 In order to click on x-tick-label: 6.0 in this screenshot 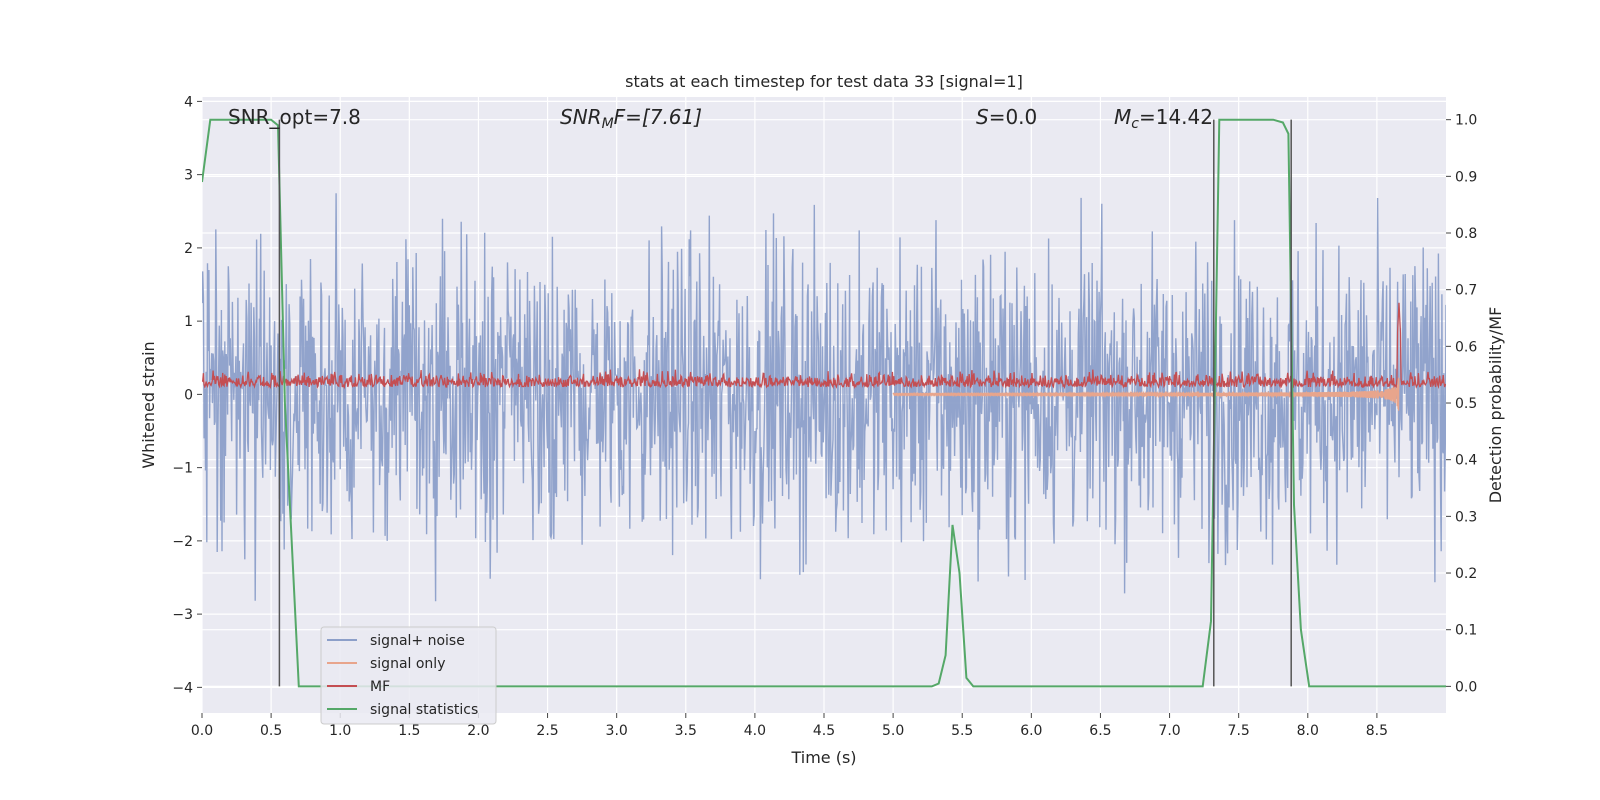, I will do `click(1031, 731)`.